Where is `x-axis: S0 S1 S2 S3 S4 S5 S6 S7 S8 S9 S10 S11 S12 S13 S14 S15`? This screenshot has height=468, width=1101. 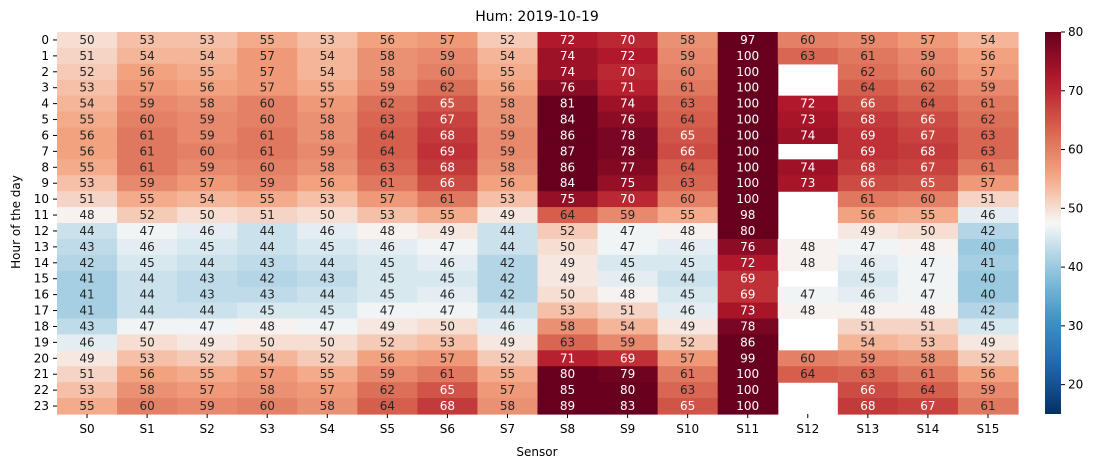 x-axis: S0 S1 S2 S3 S4 S5 S6 S7 S8 S9 S10 S11 S12 S13 S14 S15 is located at coordinates (539, 425).